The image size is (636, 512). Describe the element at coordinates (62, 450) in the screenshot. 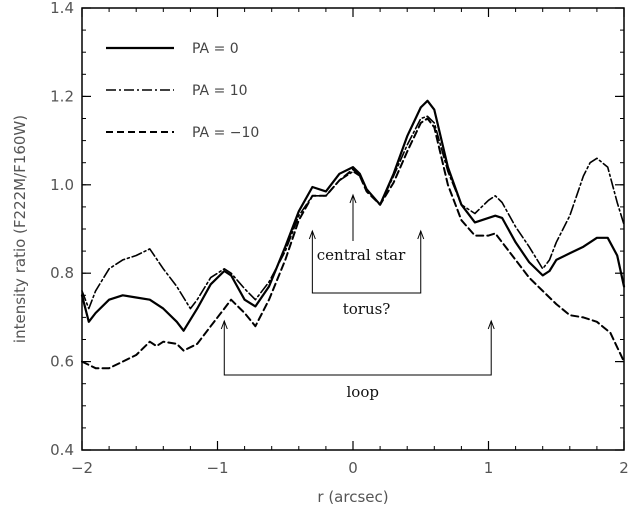

I see `y-tick-label: 0.4` at that location.